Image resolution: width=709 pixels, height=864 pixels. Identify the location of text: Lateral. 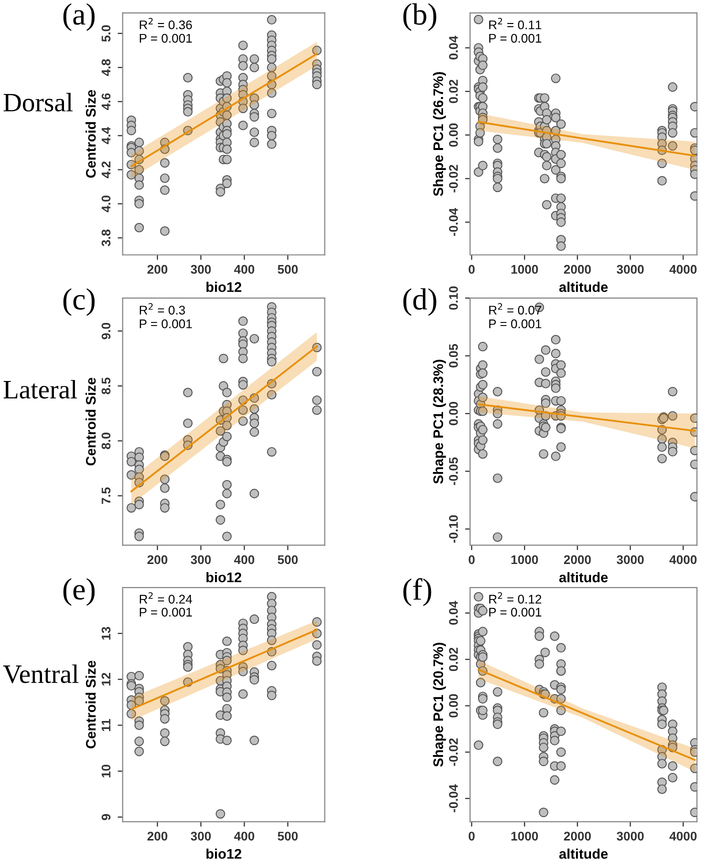
(41, 389).